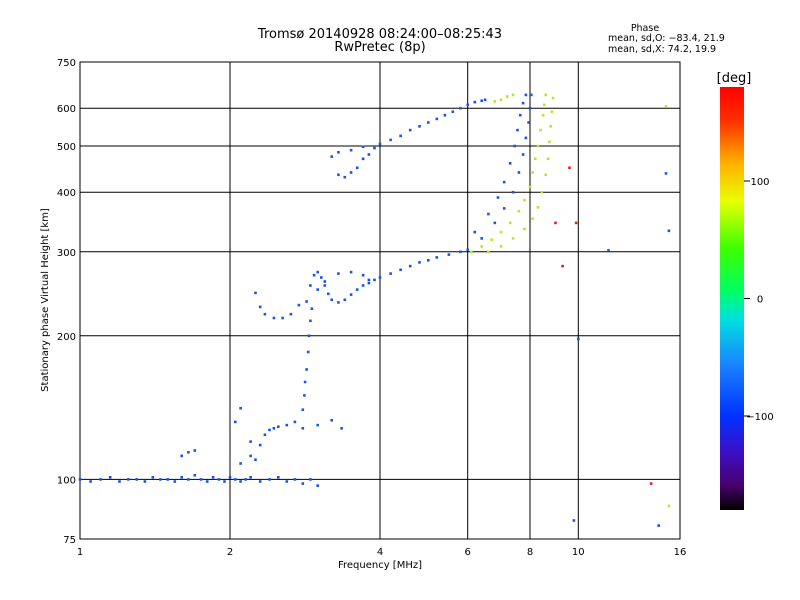  I want to click on chart-title: Tromsø 20140928 08:24:00–08:25:43, so click(379, 34).